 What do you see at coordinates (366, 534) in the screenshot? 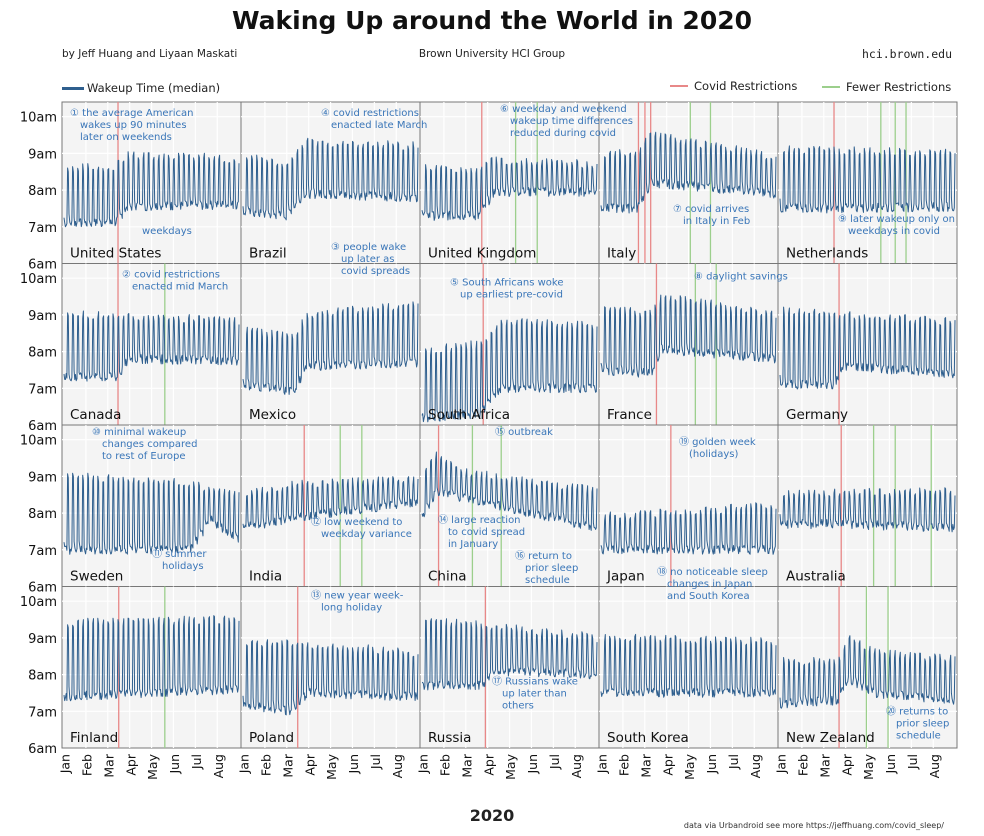
I see `annotation-line: weekday variance` at bounding box center [366, 534].